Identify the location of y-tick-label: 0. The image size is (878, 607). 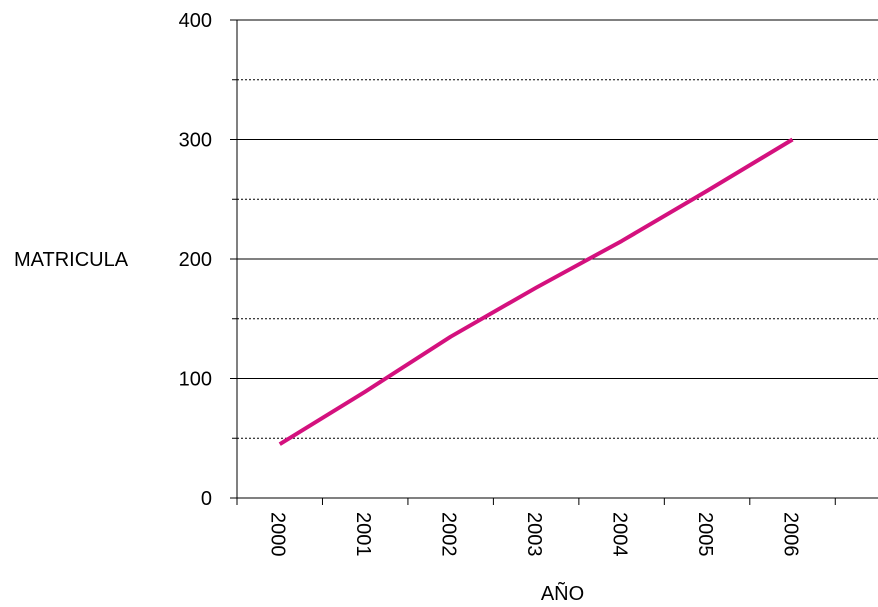
(206, 499).